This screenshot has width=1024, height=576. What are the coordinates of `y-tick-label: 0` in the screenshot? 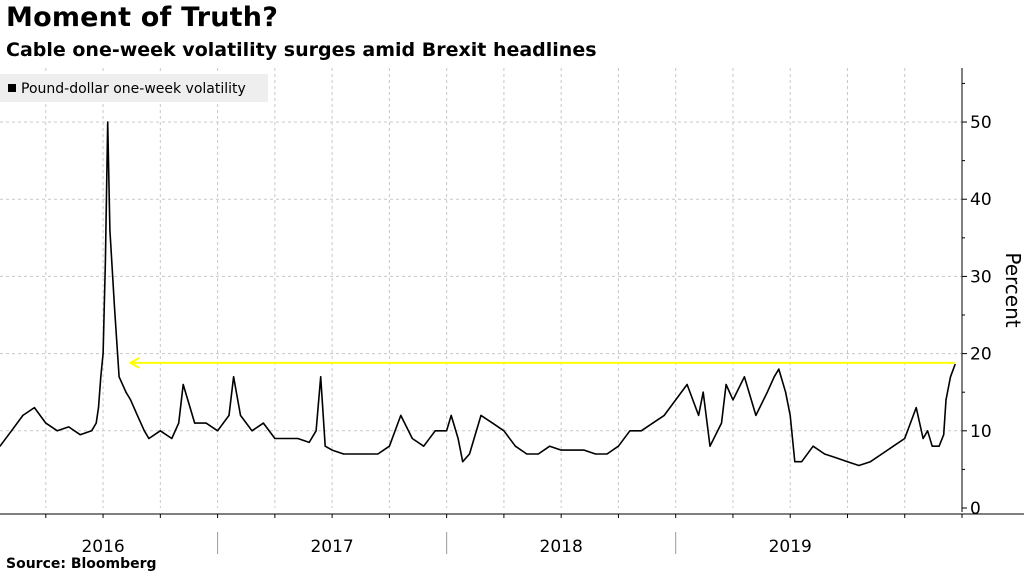 It's located at (975, 509).